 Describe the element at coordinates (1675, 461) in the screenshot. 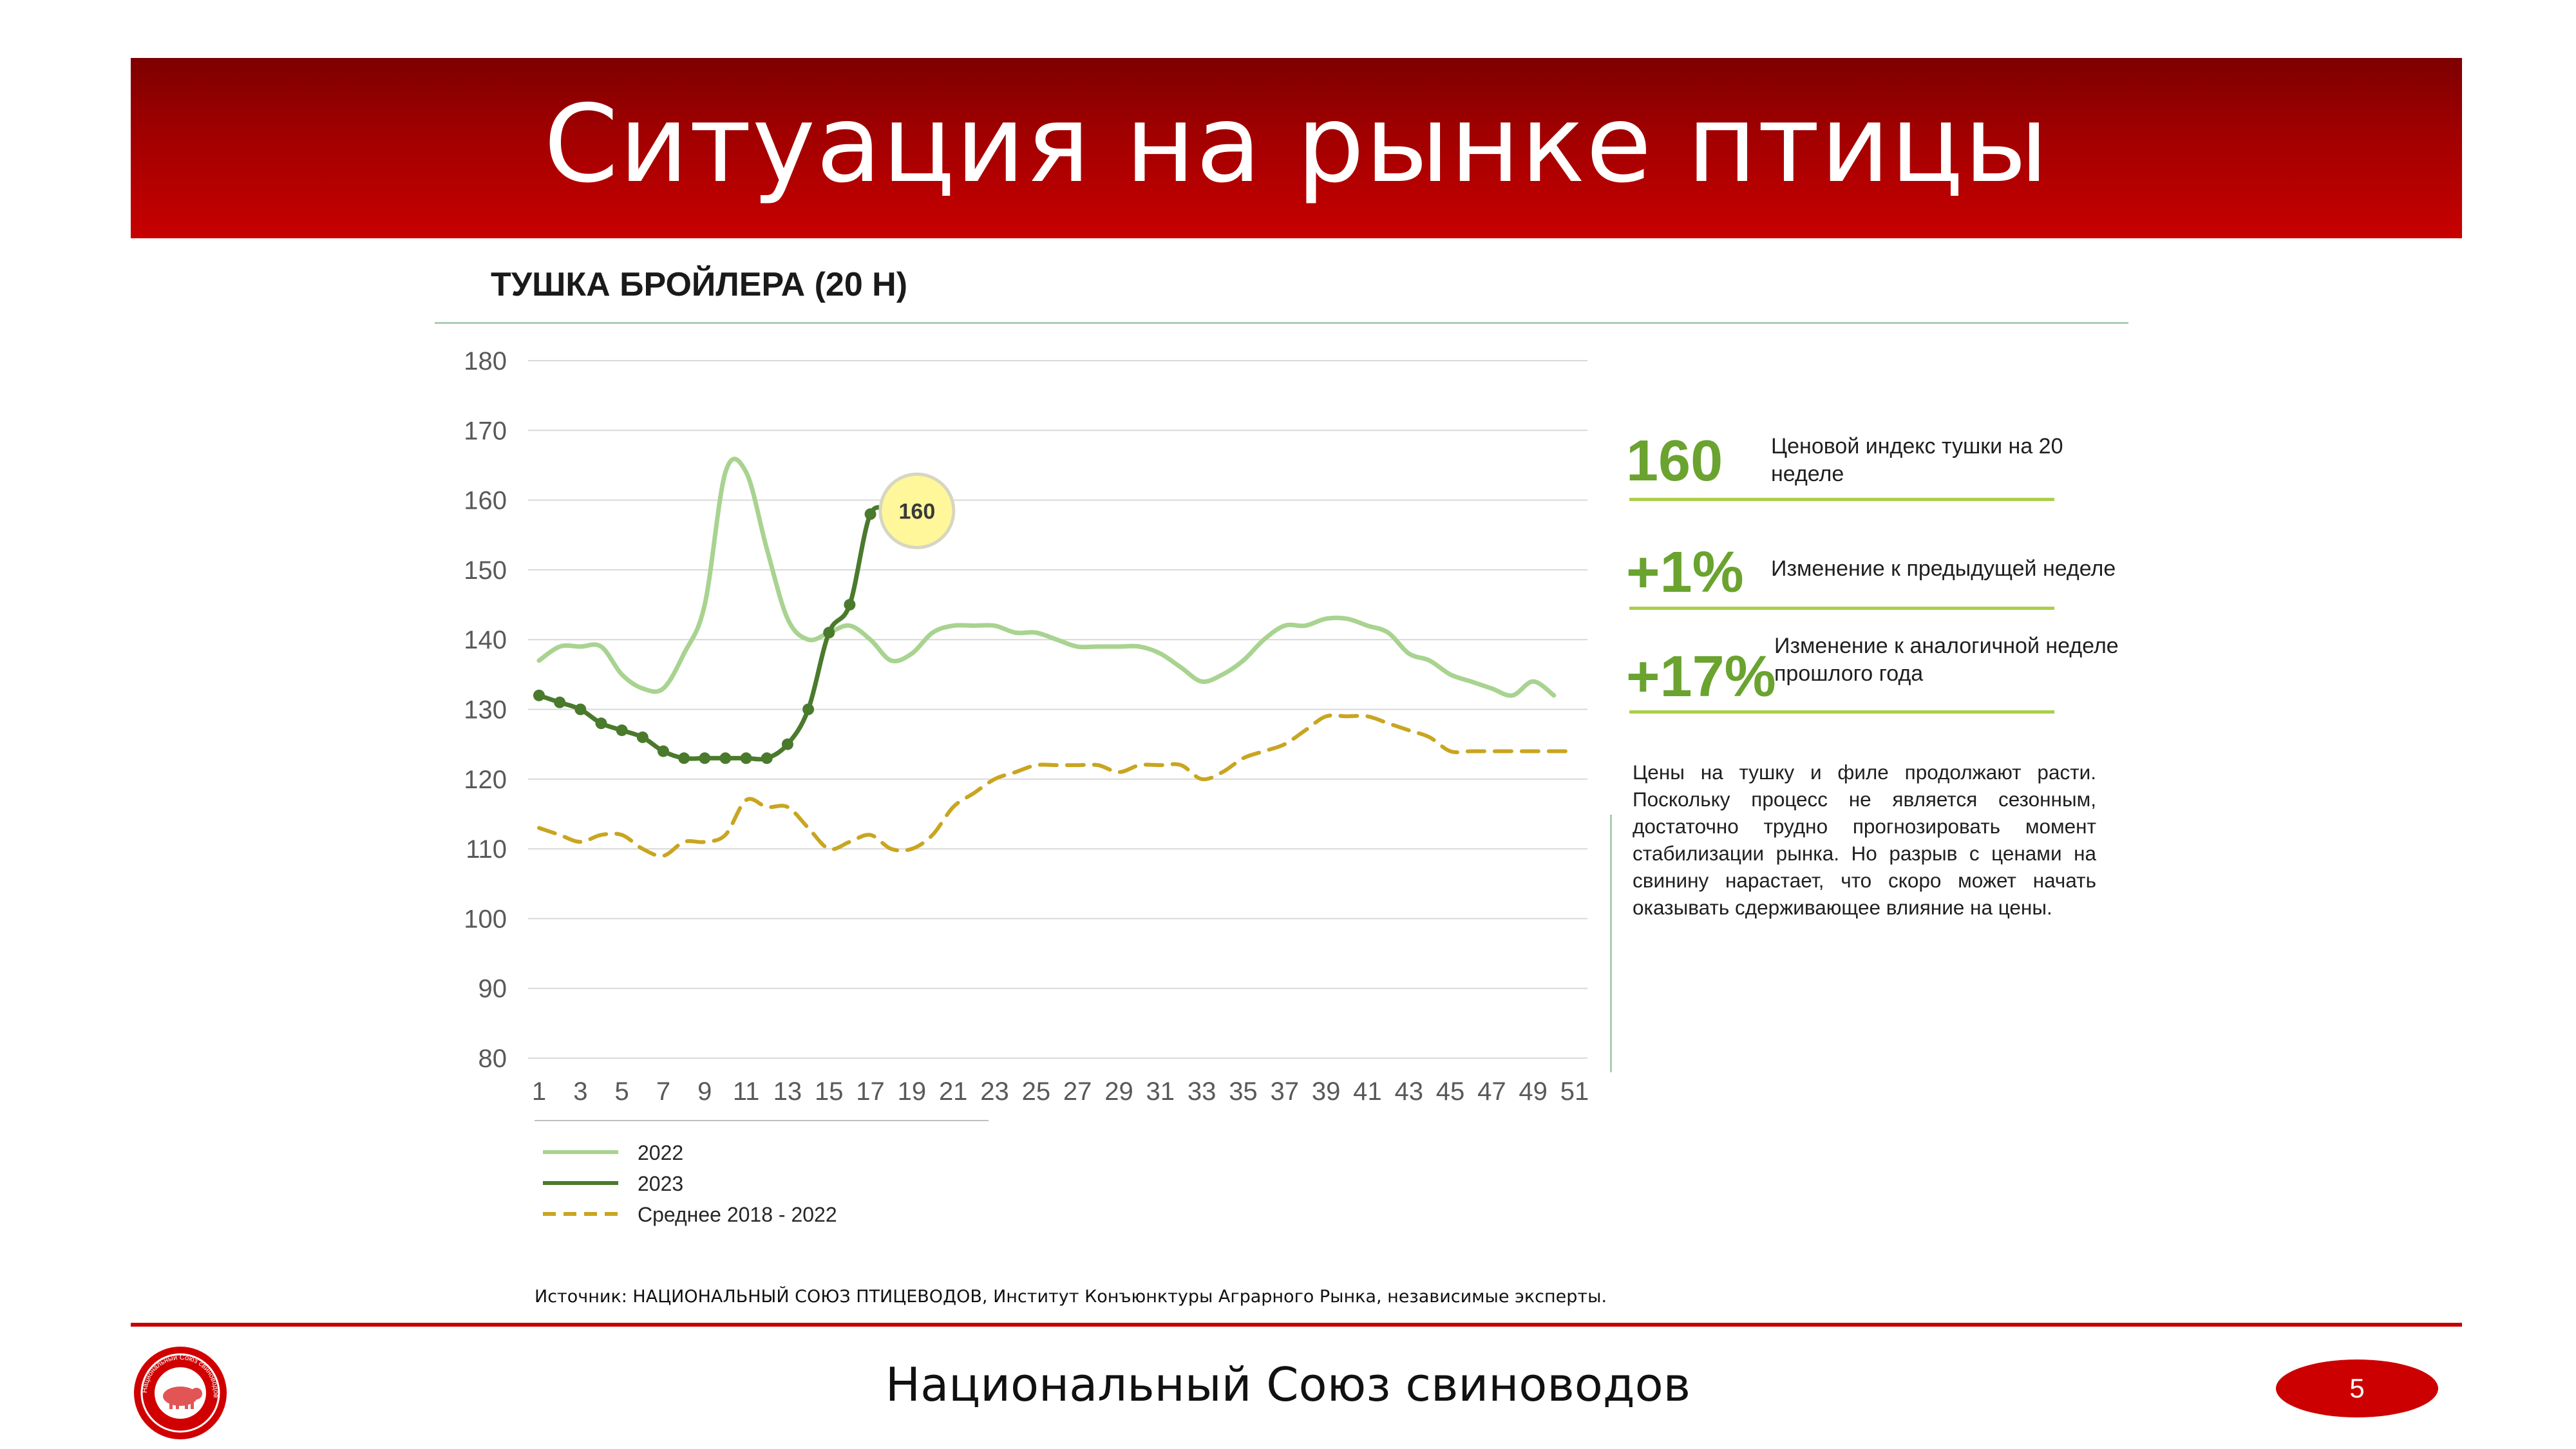

I see `kpi-index-value: 160` at that location.